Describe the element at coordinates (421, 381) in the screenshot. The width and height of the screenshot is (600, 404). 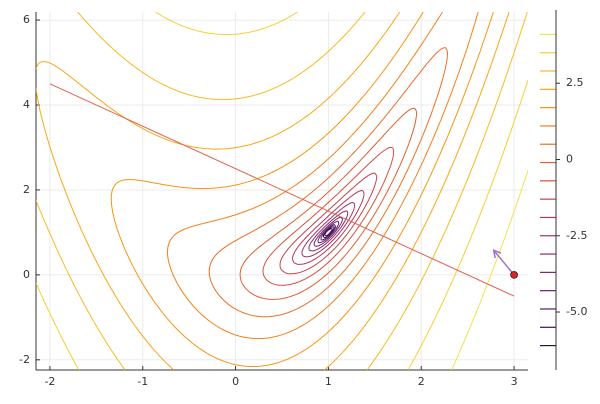
I see `x-tick-label: 2` at that location.